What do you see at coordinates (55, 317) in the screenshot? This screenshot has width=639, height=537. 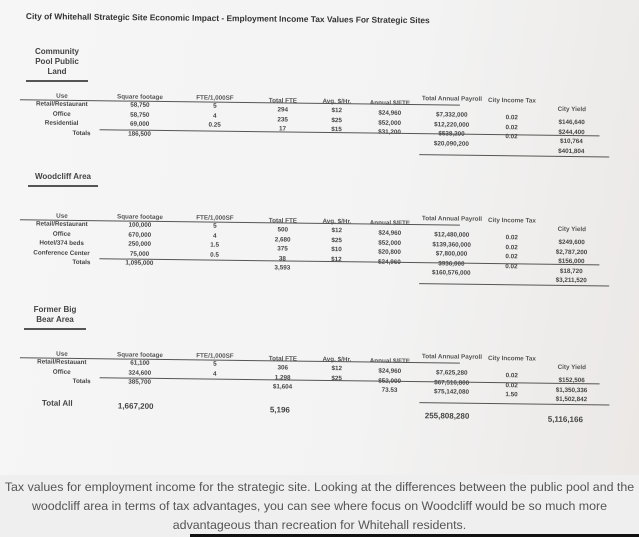 I see `section-heading: Former Big Bear Area` at bounding box center [55, 317].